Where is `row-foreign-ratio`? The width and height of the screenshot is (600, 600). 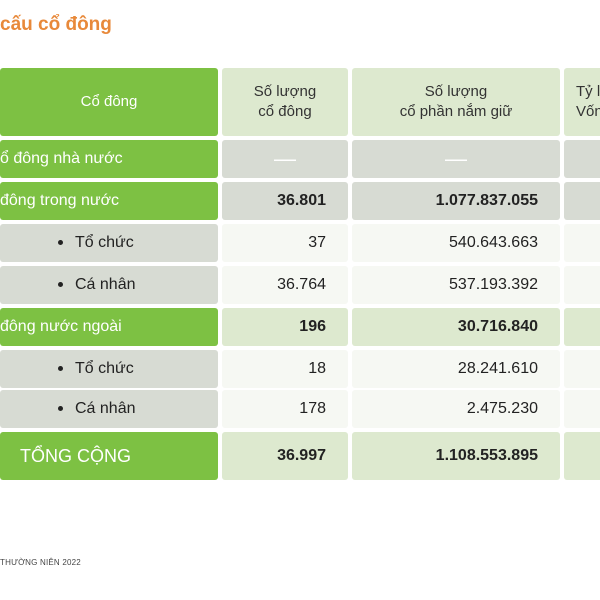
row-foreign-ratio is located at coordinates (582, 327).